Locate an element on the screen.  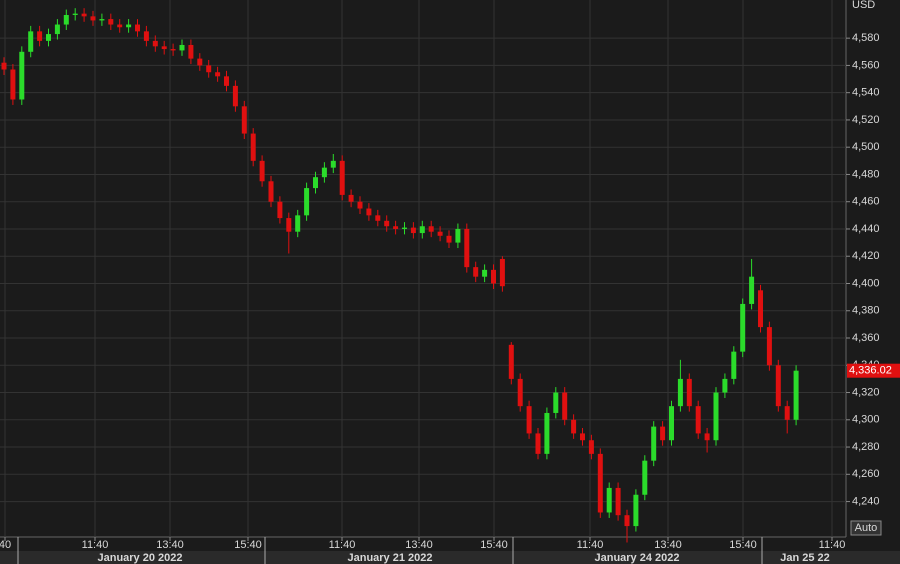
y-tick-label: 4,500 is located at coordinates (866, 147).